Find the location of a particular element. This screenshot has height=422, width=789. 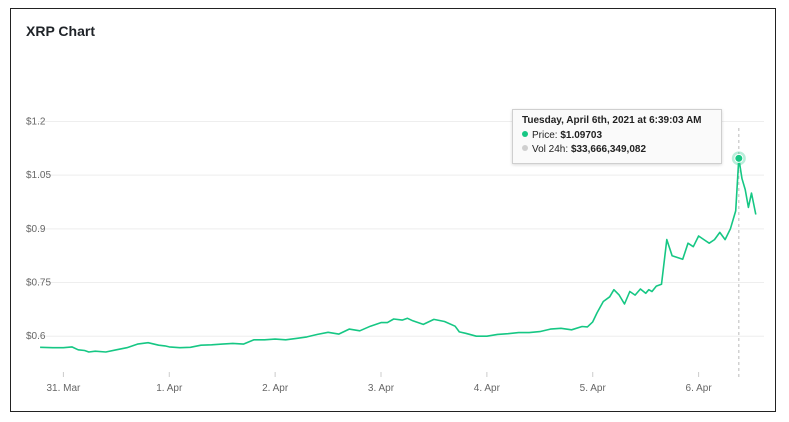

x-tick-label: 31. Mar is located at coordinates (63, 388).